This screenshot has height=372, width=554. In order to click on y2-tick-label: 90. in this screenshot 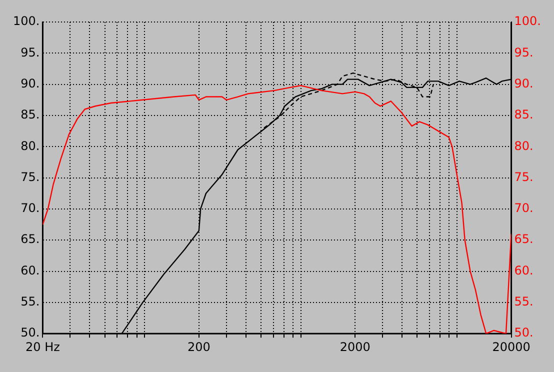, I will do `click(524, 83)`.